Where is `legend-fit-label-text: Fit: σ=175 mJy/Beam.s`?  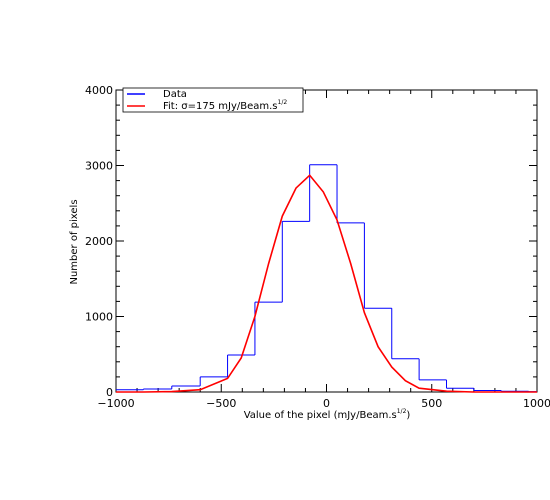
legend-fit-label-text: Fit: σ=175 mJy/Beam.s is located at coordinates (220, 106).